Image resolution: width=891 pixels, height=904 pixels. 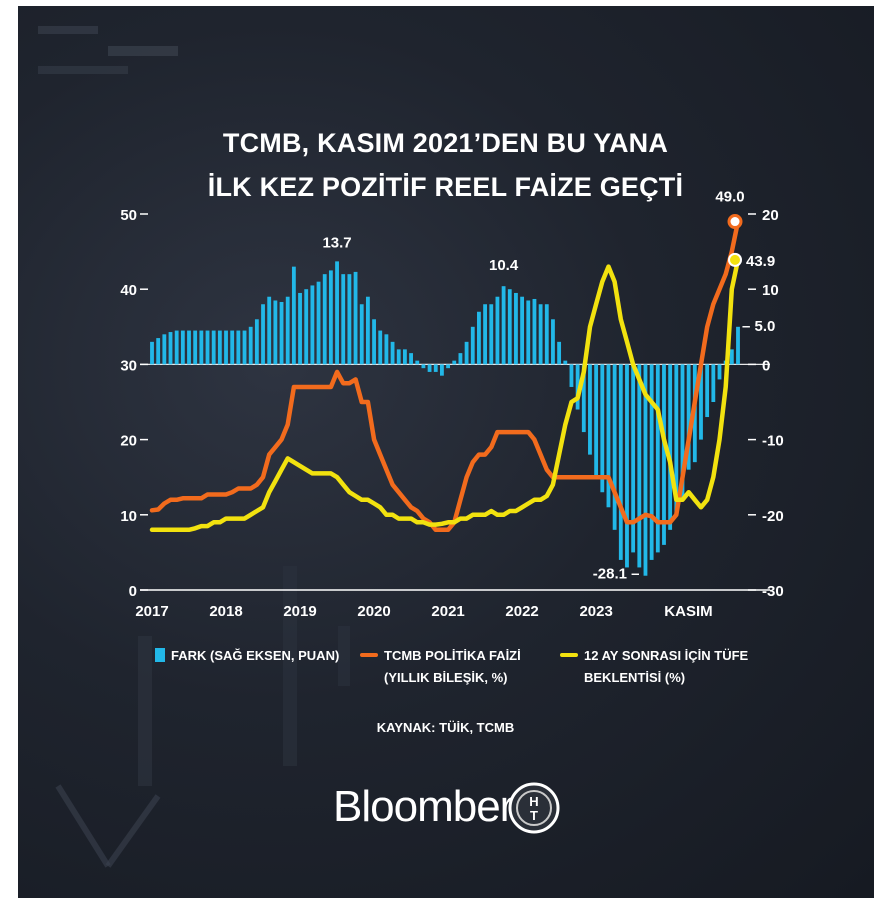 I want to click on ht-logo-icon: H T, so click(x=534, y=808).